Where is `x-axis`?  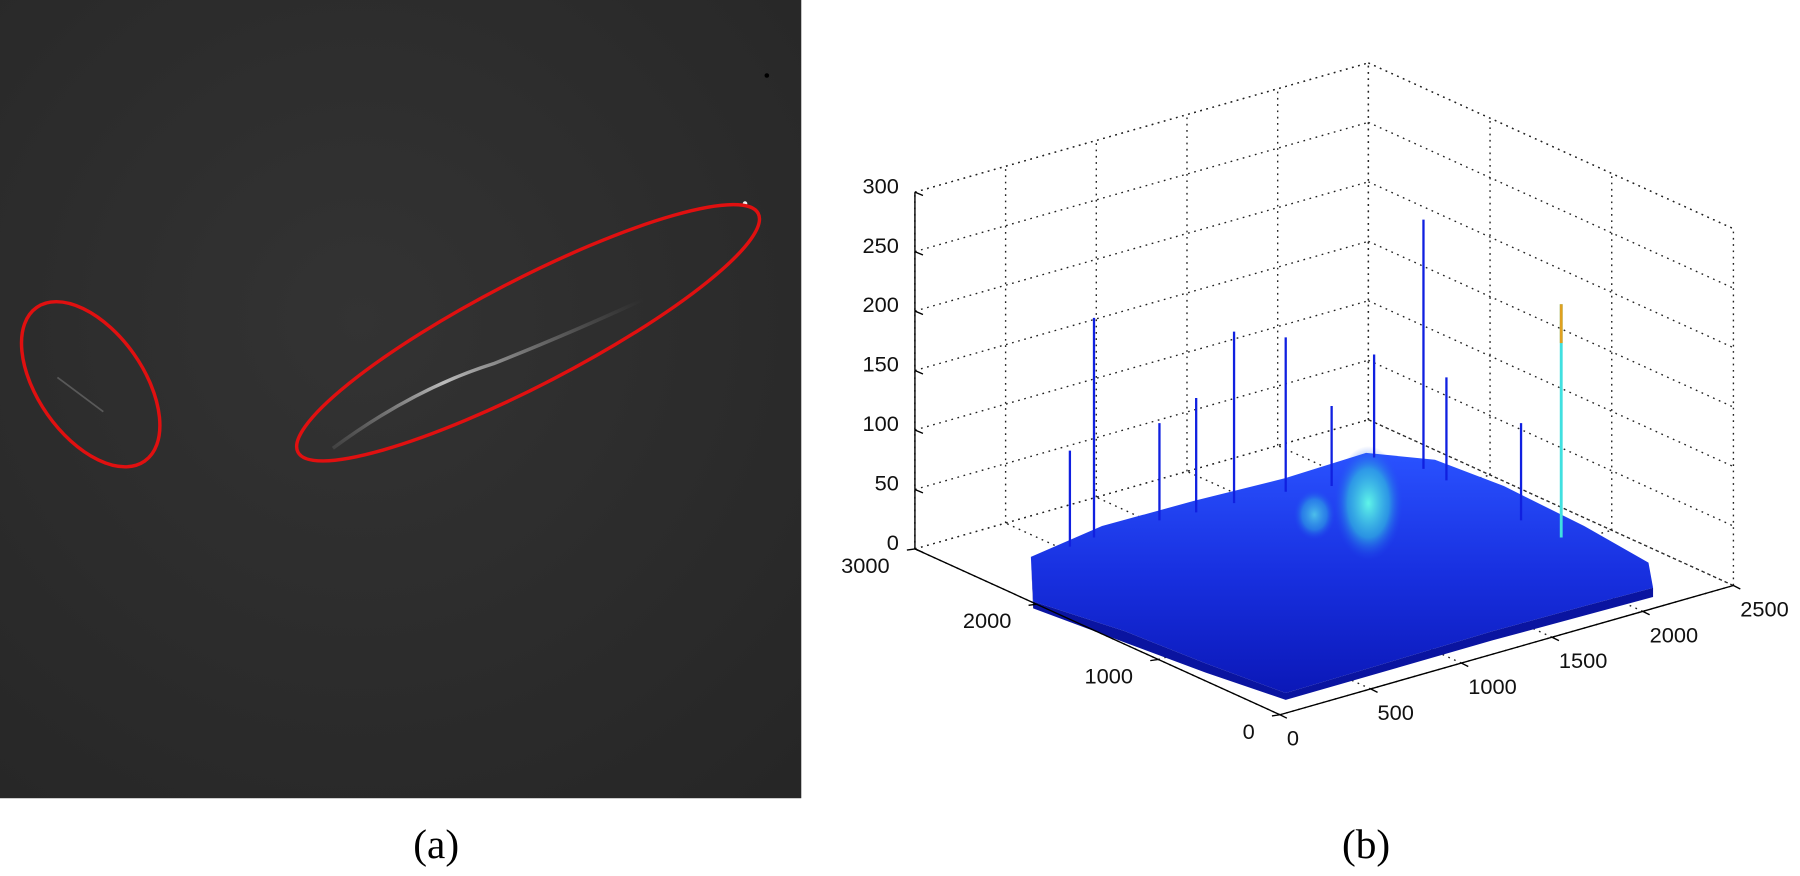 x-axis is located at coordinates (1506, 650).